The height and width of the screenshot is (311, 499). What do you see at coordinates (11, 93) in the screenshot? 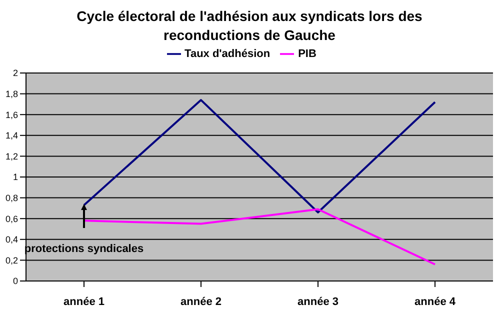
I see `y-tick-label: 1,8` at bounding box center [11, 93].